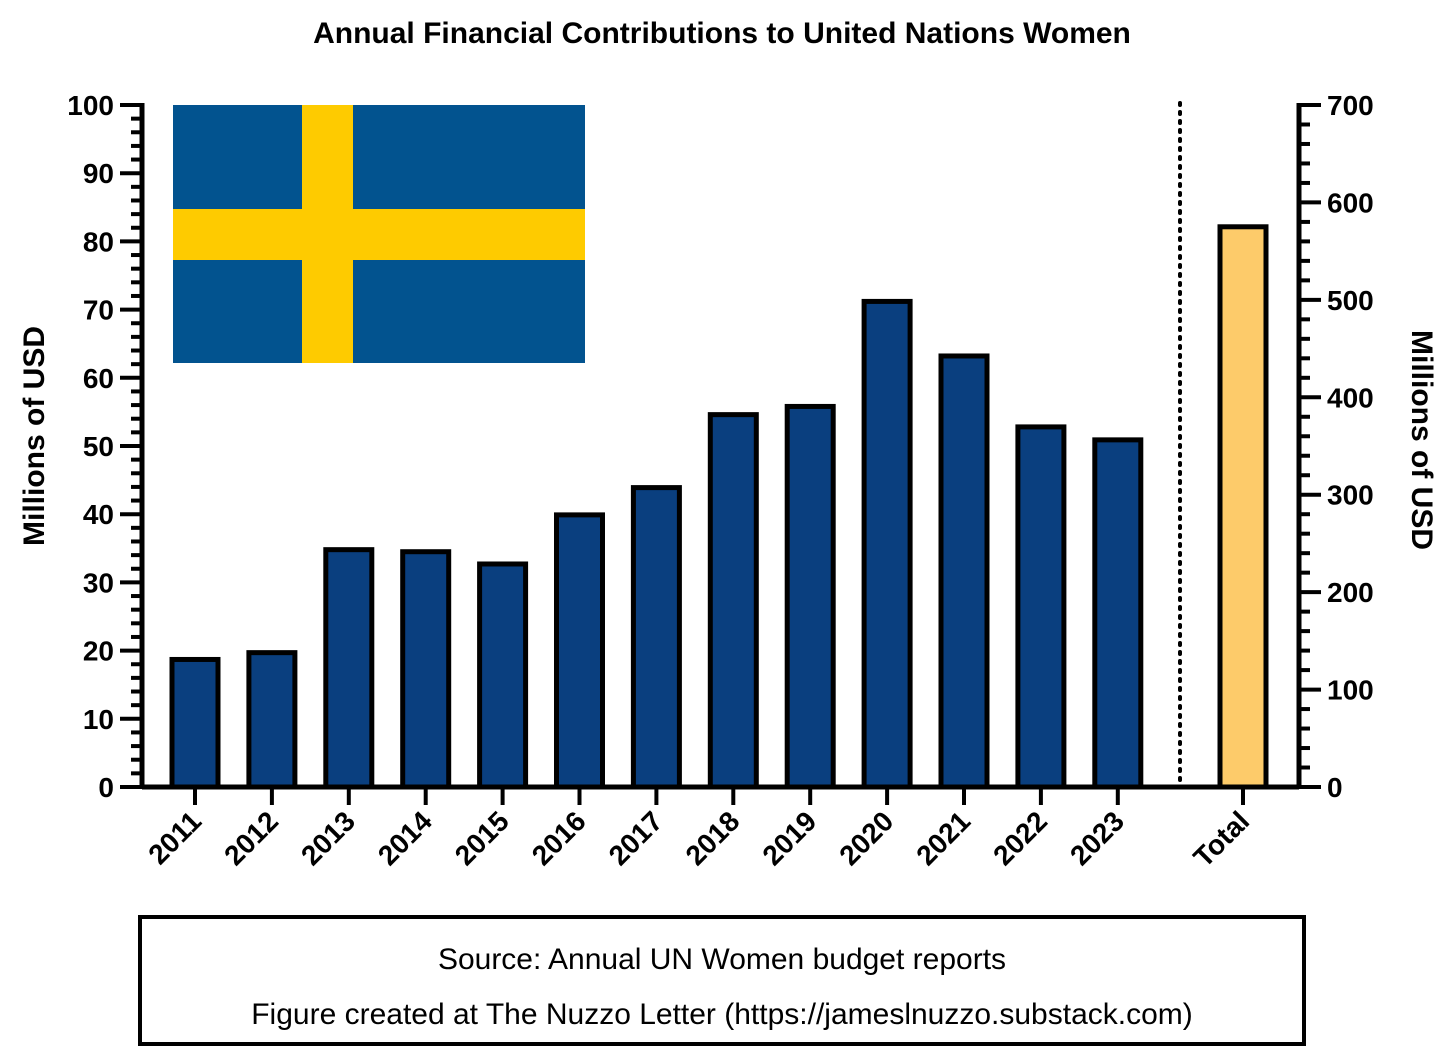 The width and height of the screenshot is (1456, 1050). Describe the element at coordinates (272, 720) in the screenshot. I see `bar-2012` at that location.